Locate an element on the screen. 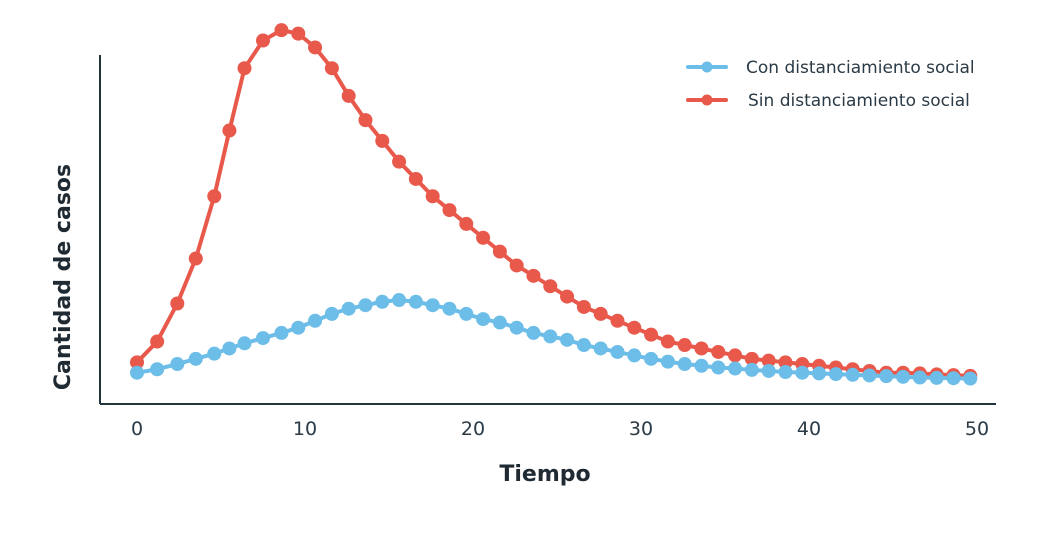 The image size is (1054, 538). legend-marker-sin is located at coordinates (707, 100).